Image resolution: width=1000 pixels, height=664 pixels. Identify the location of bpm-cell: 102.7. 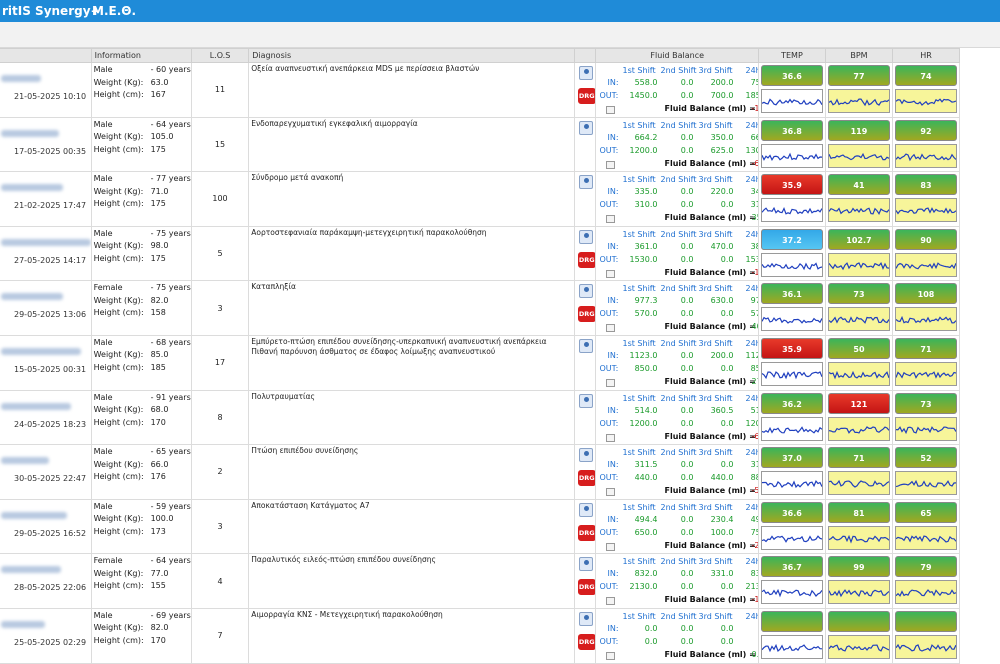
(858, 253).